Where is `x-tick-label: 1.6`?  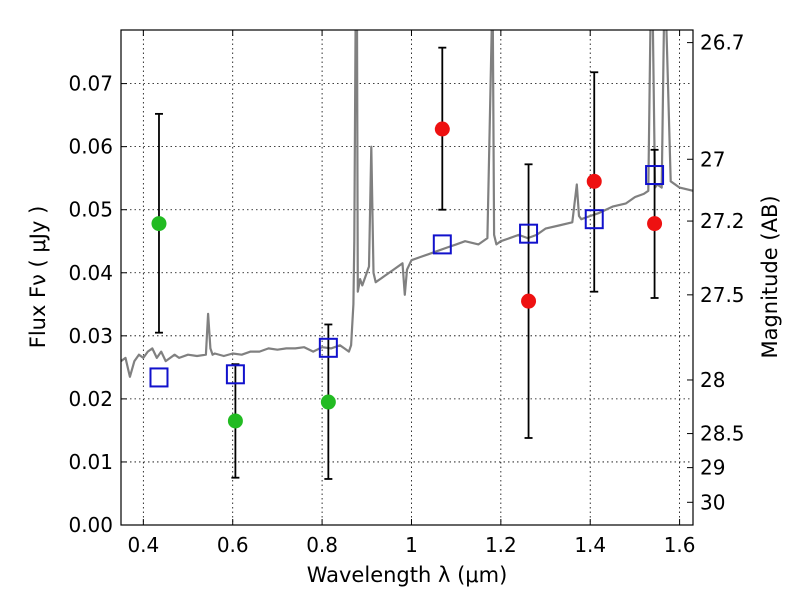
x-tick-label: 1.6 is located at coordinates (680, 545).